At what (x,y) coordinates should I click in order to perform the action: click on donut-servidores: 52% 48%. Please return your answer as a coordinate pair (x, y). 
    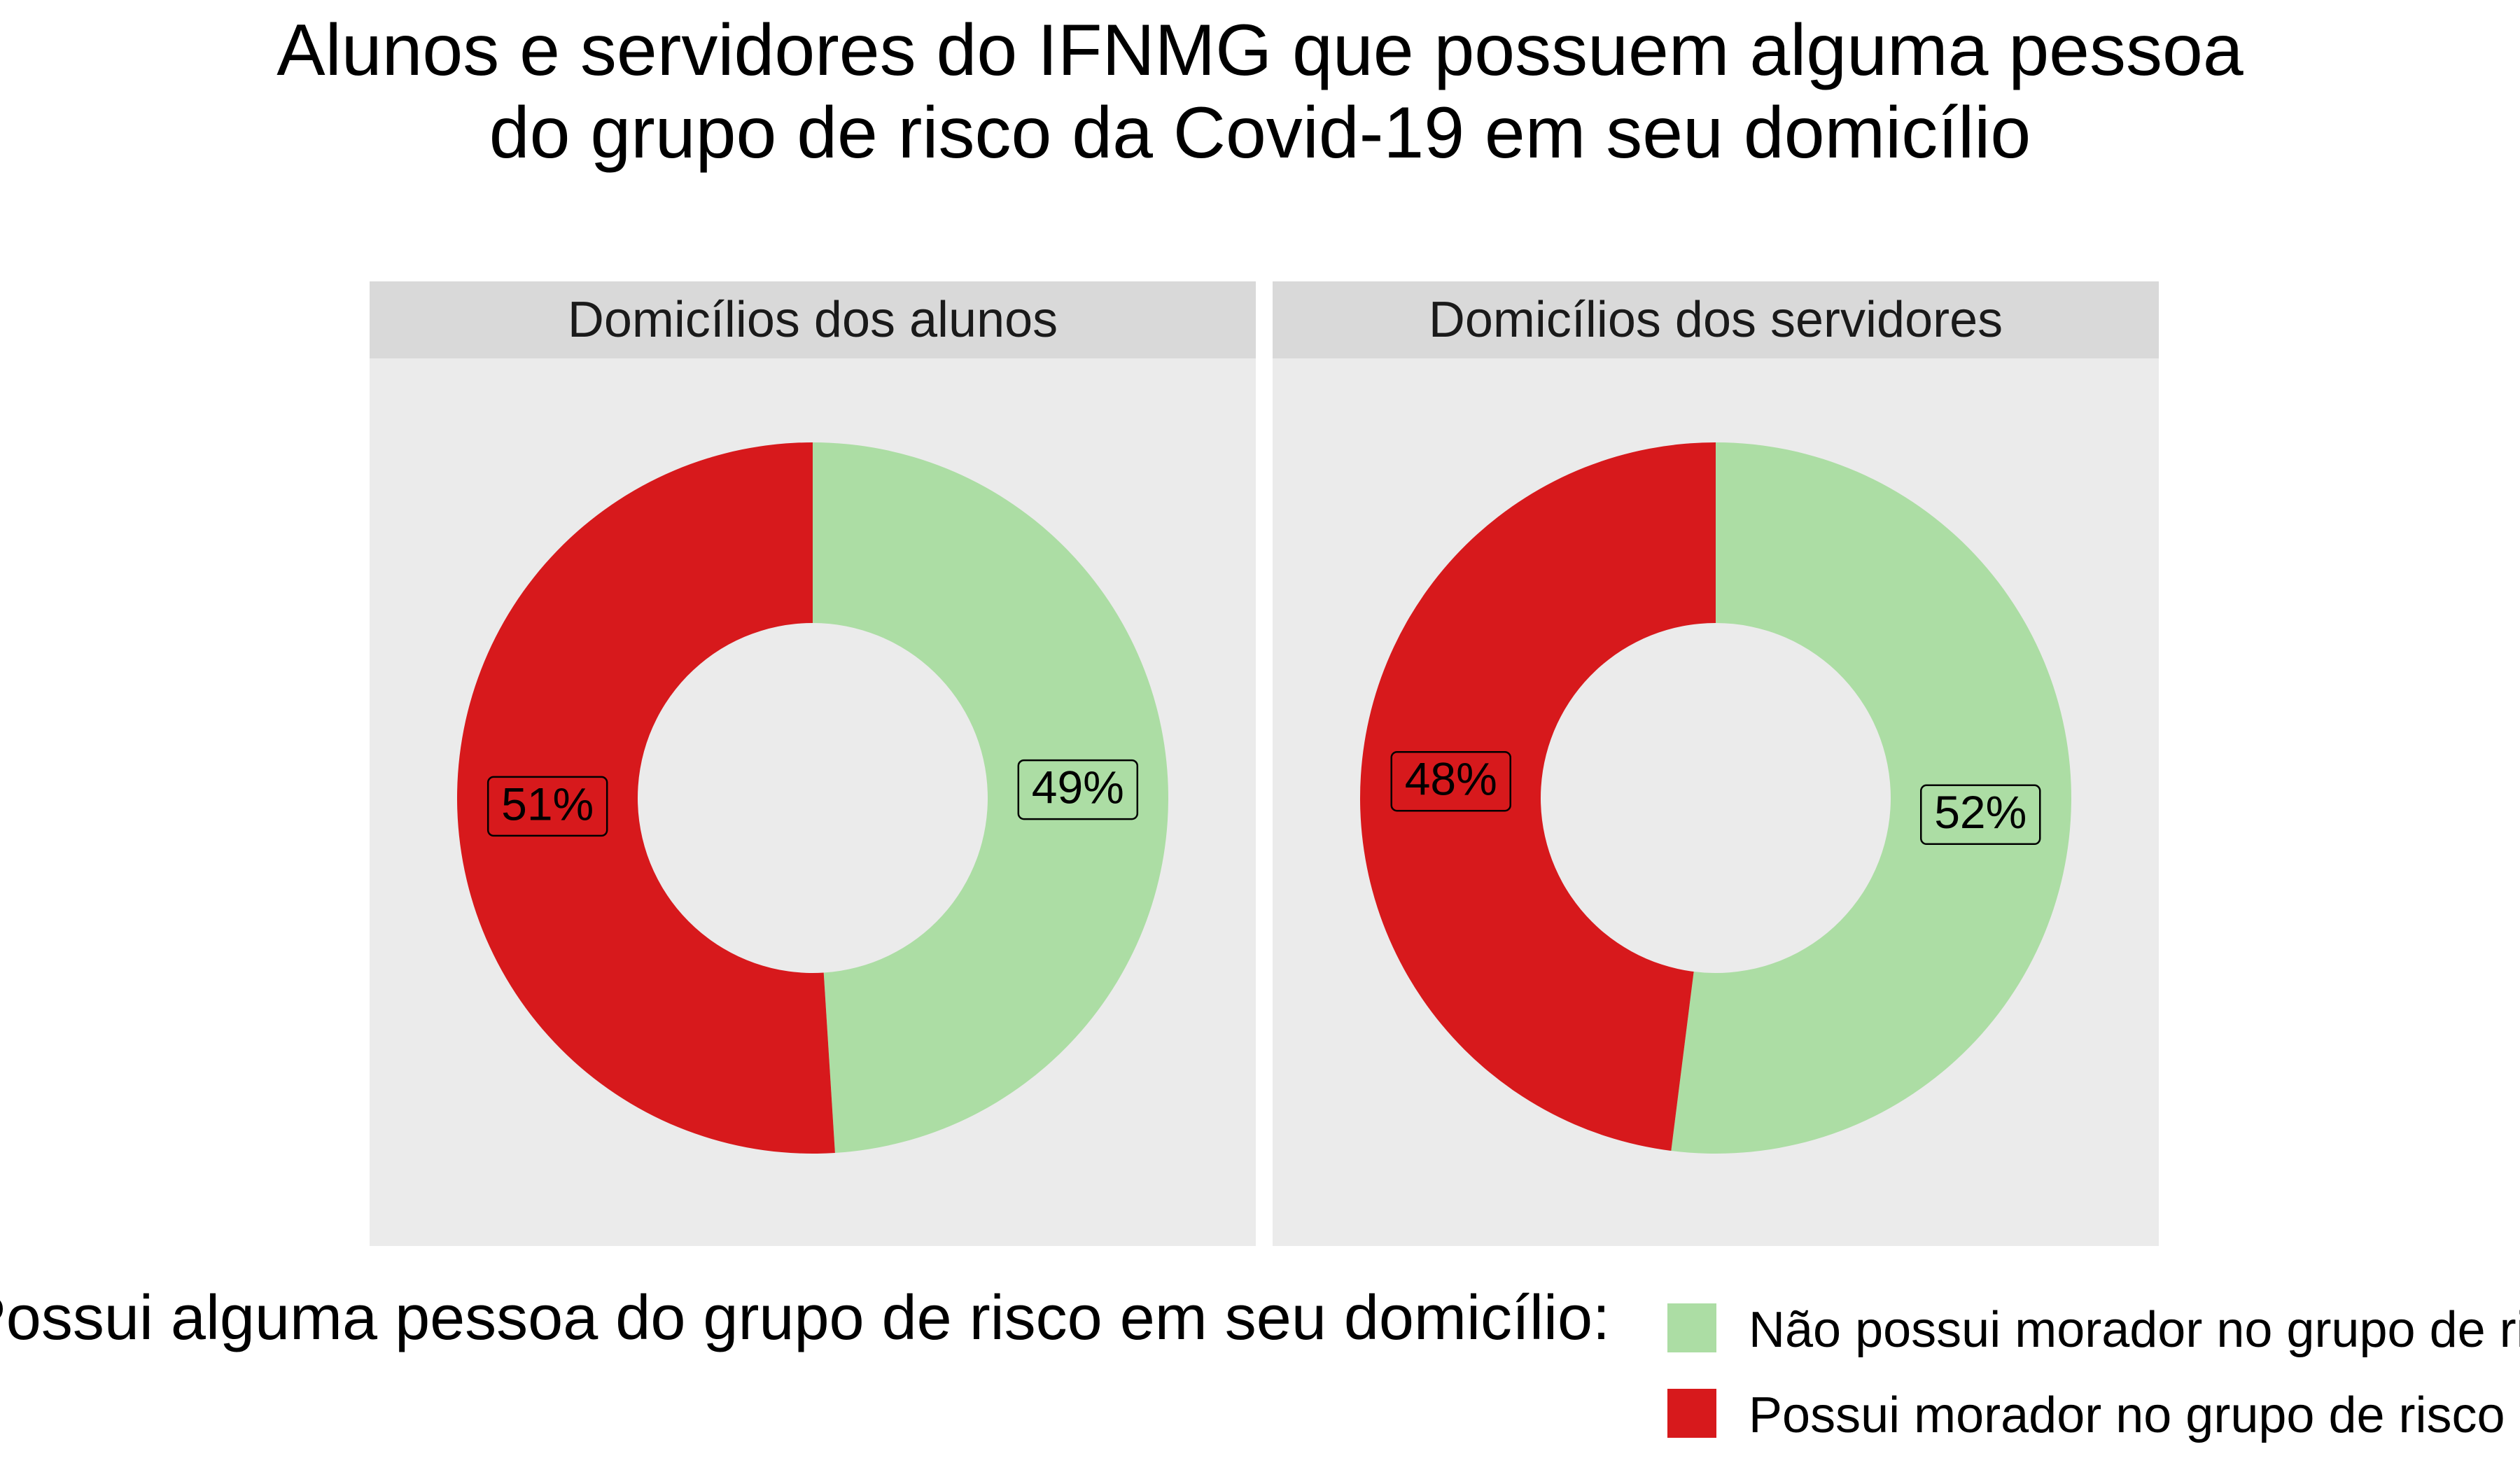
    Looking at the image, I should click on (1715, 798).